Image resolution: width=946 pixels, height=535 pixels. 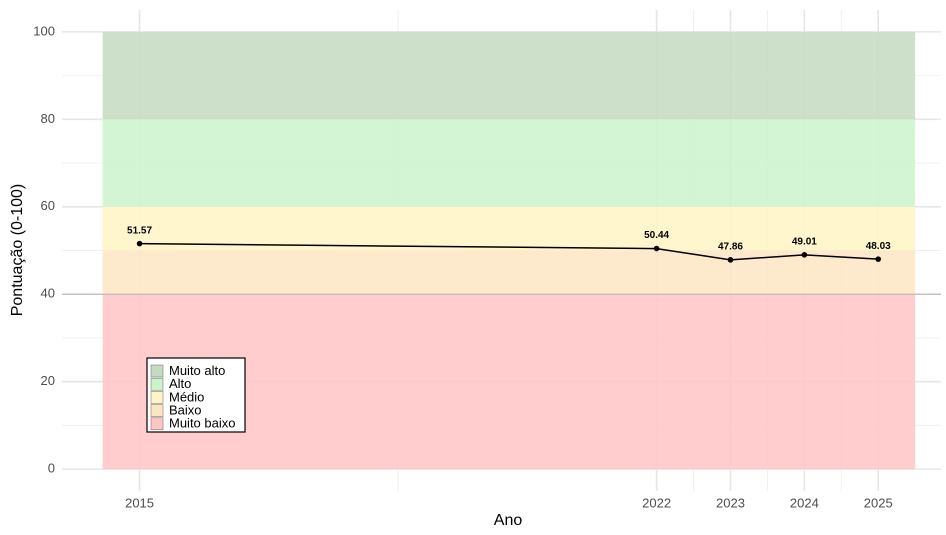 What do you see at coordinates (878, 502) in the screenshot?
I see `x-tick-label: 2025` at bounding box center [878, 502].